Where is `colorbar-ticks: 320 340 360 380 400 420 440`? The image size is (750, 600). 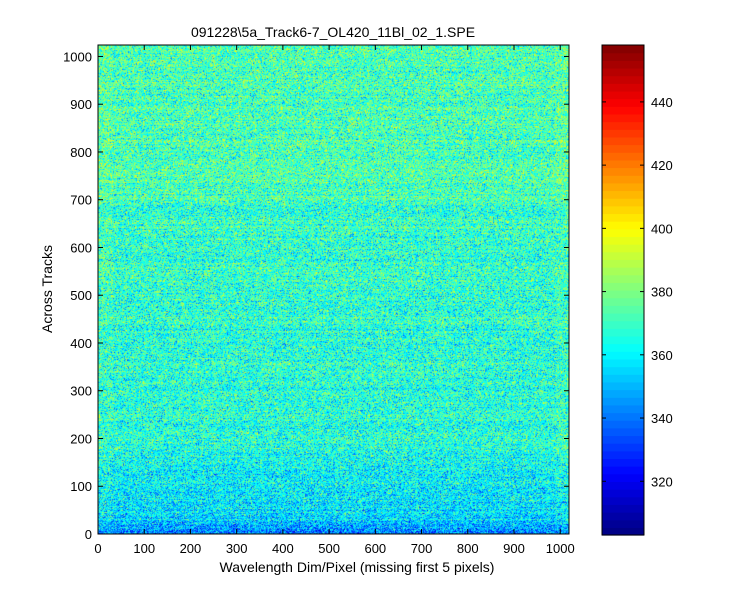
colorbar-ticks: 320 340 360 380 400 420 440 is located at coordinates (637, 292).